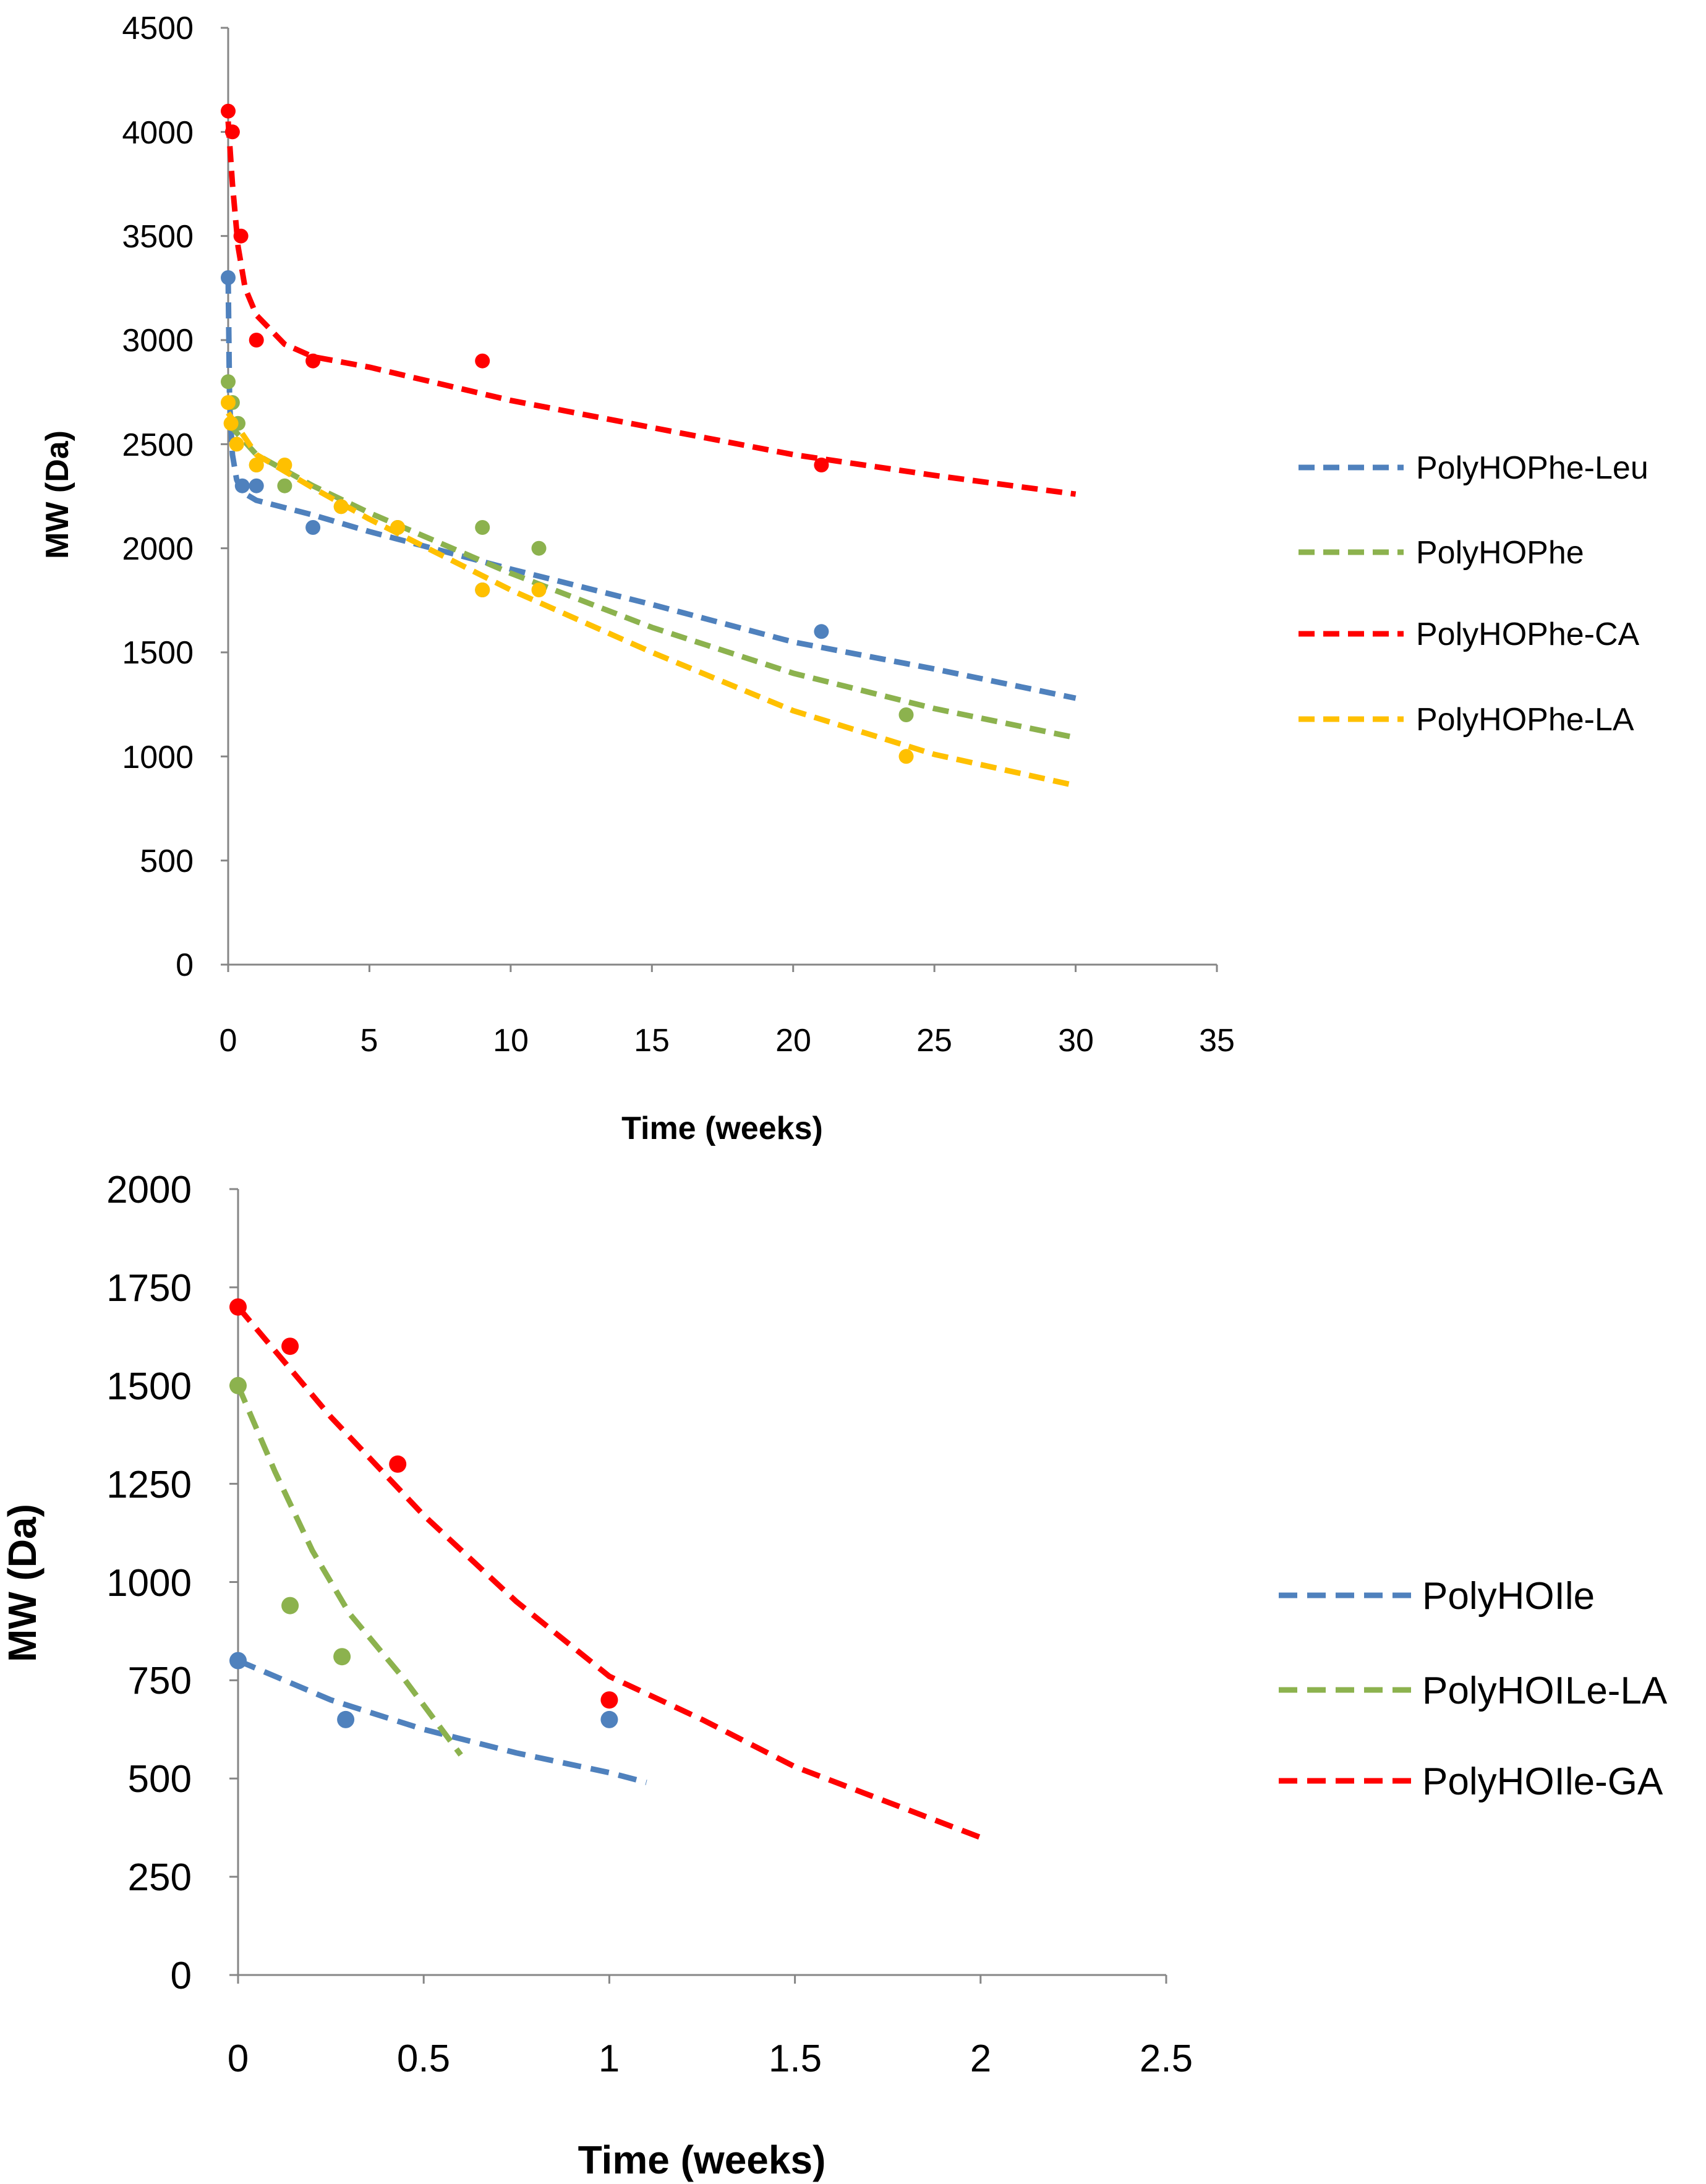  What do you see at coordinates (1532, 468) in the screenshot?
I see `legend-label-polyhophe-leu: PolyHOPhe-Leu` at bounding box center [1532, 468].